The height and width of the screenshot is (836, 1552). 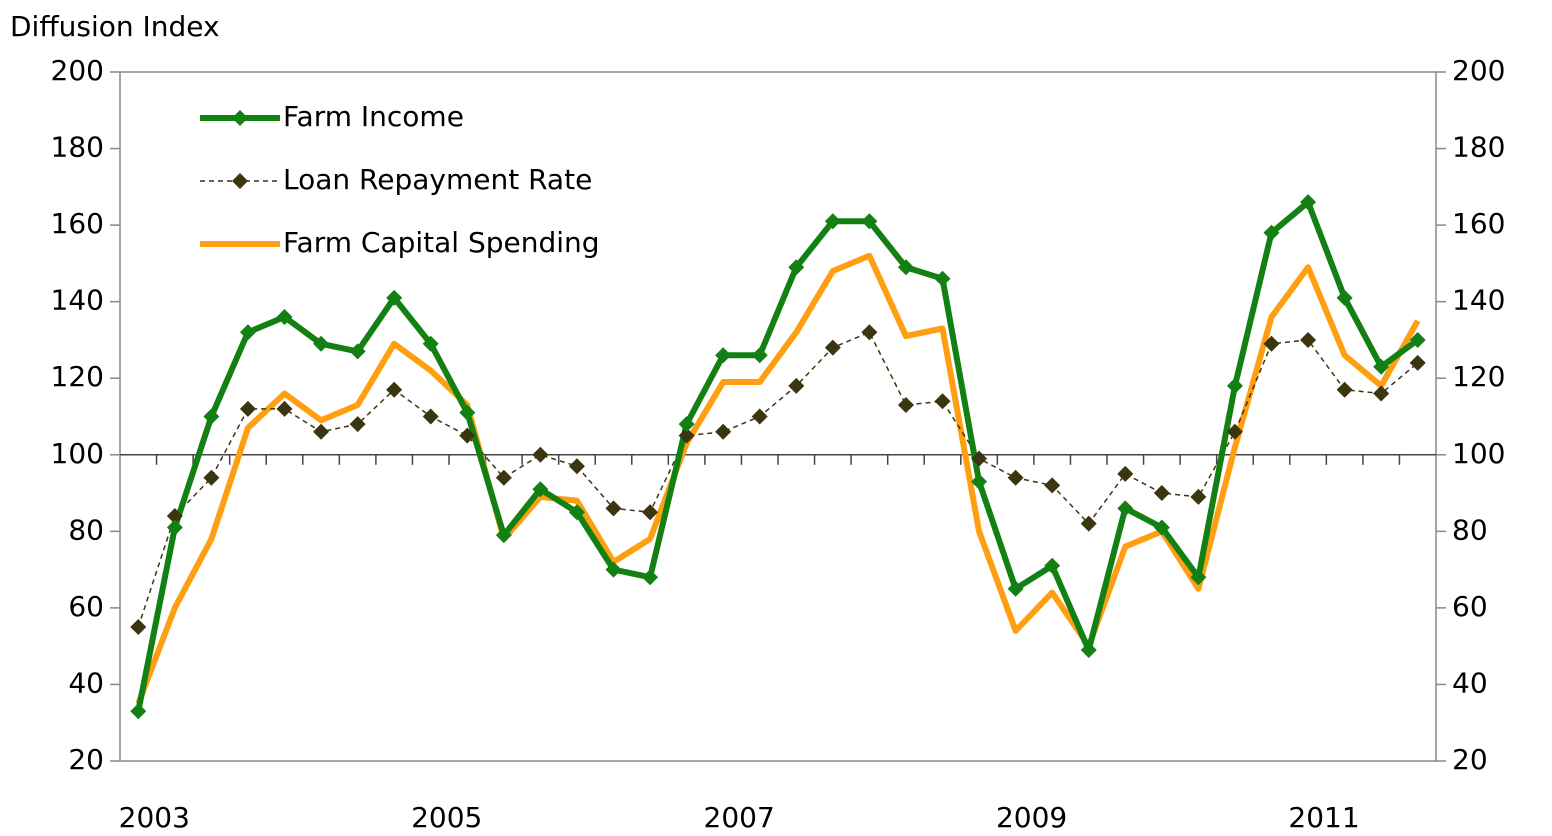 What do you see at coordinates (1478, 70) in the screenshot?
I see `y2-tick-label: 200` at bounding box center [1478, 70].